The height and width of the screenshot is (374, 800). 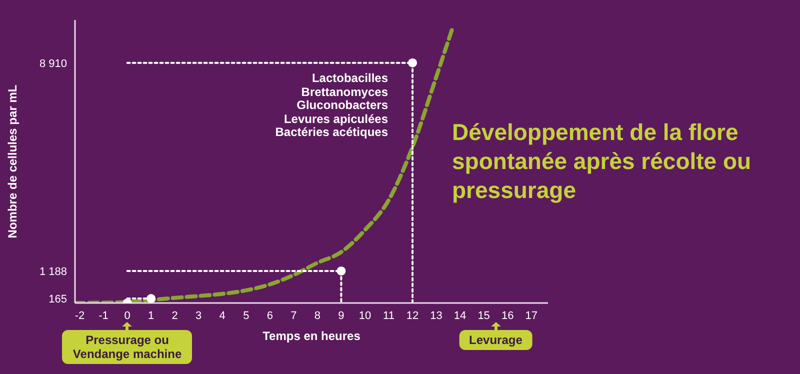 I want to click on x-tick-label: 8, so click(x=317, y=316).